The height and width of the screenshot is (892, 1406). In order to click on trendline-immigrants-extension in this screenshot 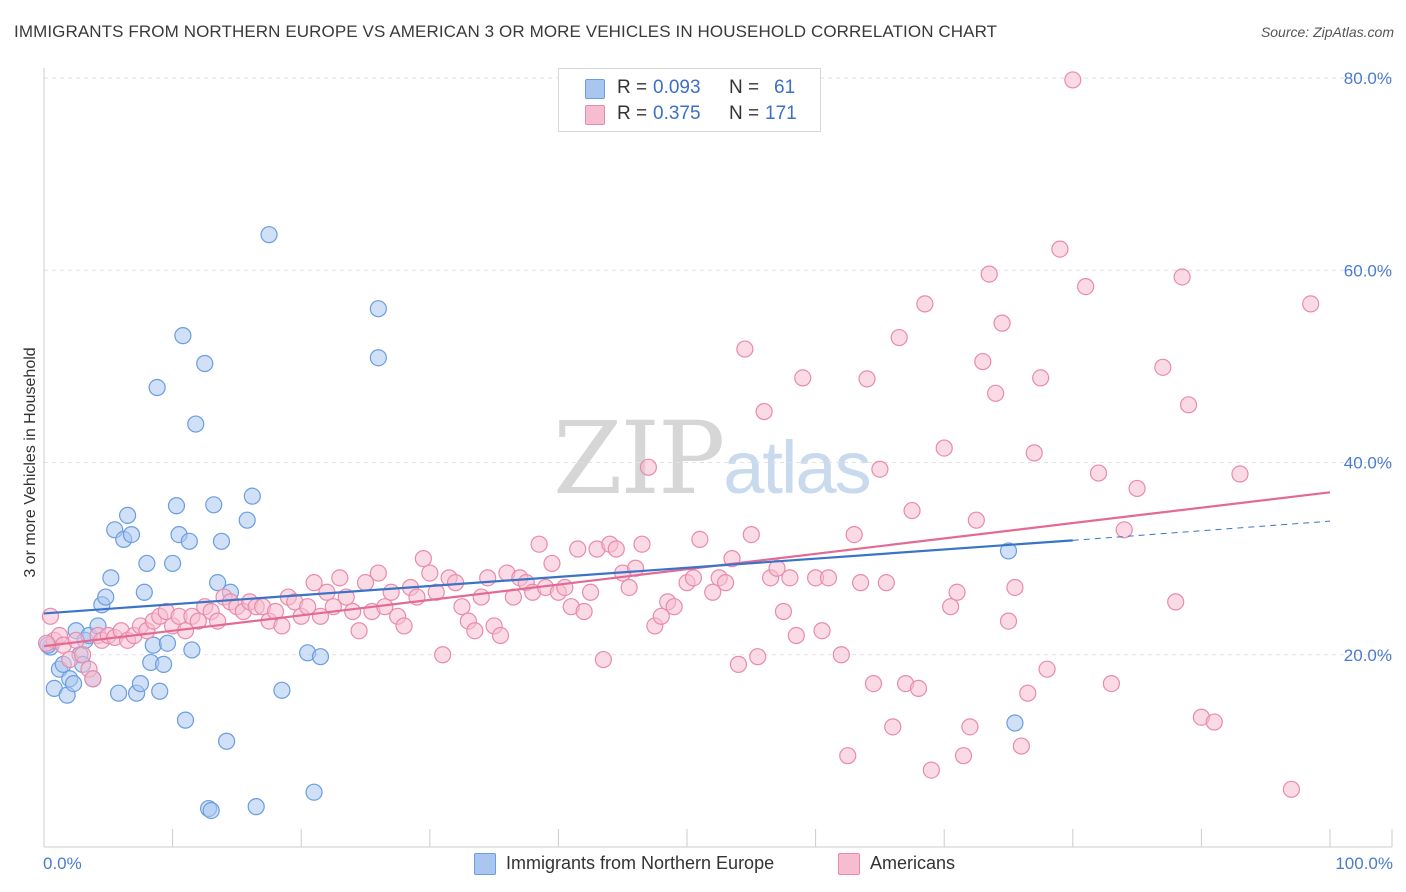, I will do `click(1201, 530)`.